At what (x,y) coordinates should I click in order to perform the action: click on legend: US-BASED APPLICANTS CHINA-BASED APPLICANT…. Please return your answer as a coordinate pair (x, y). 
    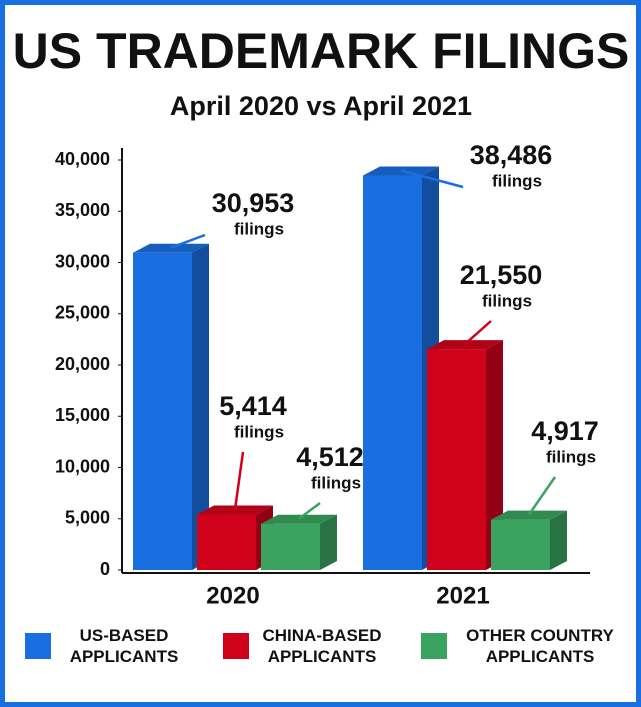
    Looking at the image, I should click on (325, 646).